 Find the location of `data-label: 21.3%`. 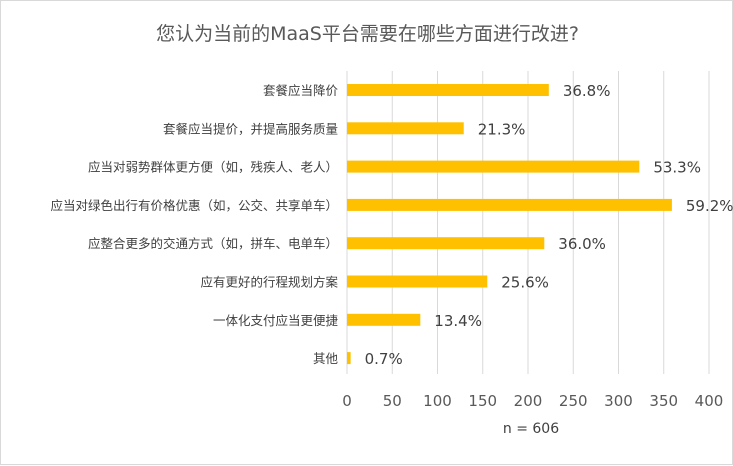

data-label: 21.3% is located at coordinates (502, 129).